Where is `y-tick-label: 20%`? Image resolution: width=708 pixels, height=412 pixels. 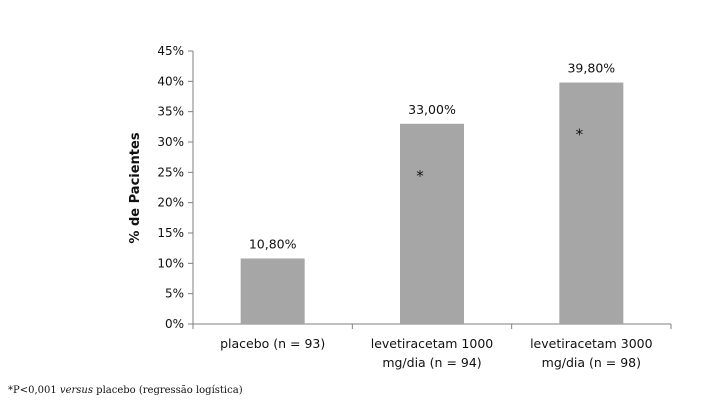 y-tick-label: 20% is located at coordinates (170, 203).